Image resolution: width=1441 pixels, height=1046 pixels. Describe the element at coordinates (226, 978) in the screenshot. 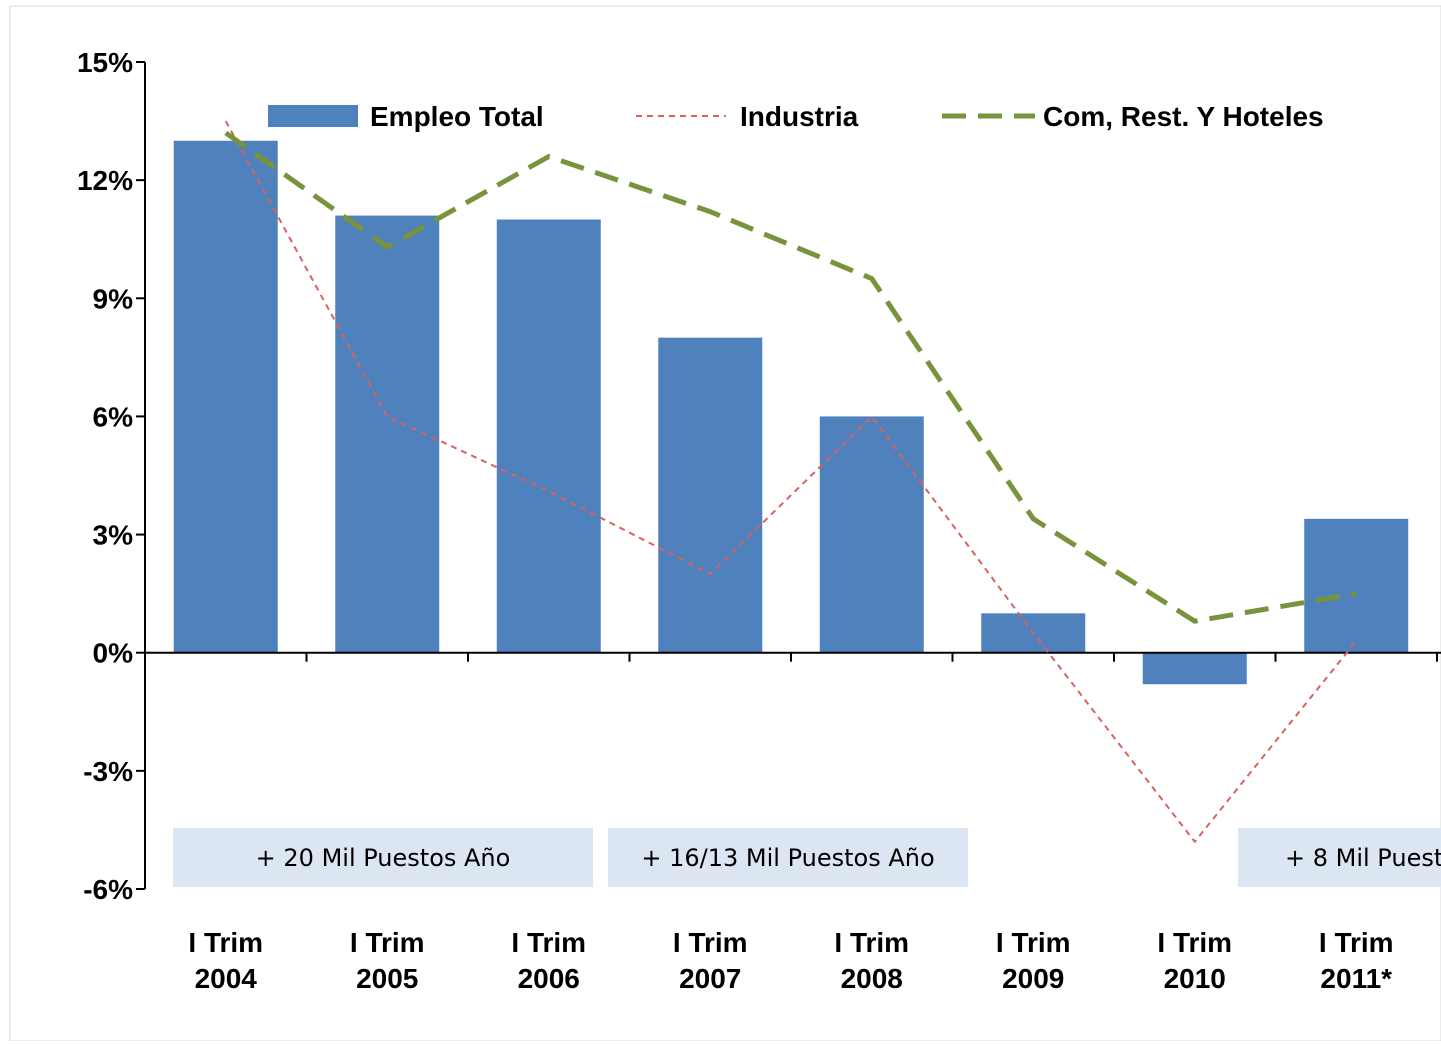

I see `x-tick-label-line: 2004` at that location.